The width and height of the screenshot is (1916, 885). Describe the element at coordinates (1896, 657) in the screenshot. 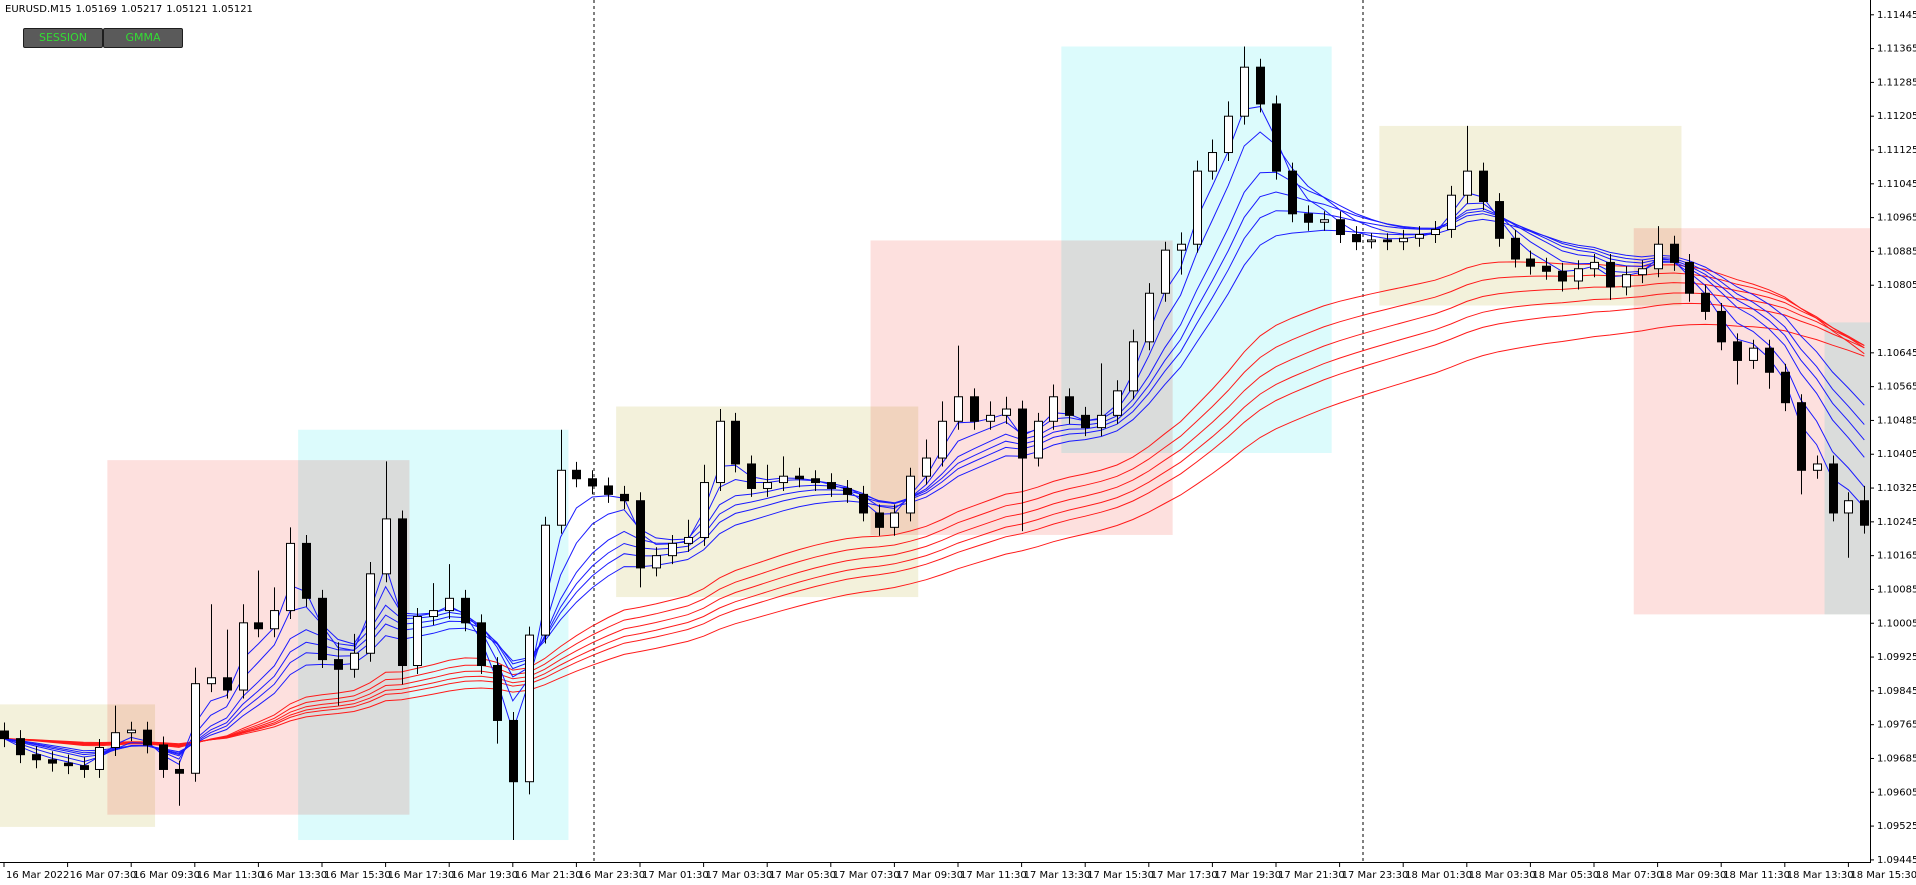

I see `y-tick-label: 1.09925` at that location.